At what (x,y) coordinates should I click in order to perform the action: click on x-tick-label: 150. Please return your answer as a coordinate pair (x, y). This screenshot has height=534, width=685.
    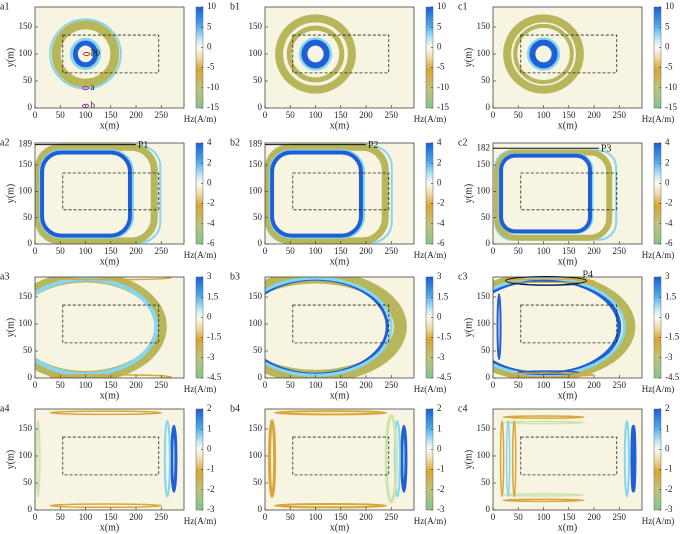
    Looking at the image, I should click on (111, 115).